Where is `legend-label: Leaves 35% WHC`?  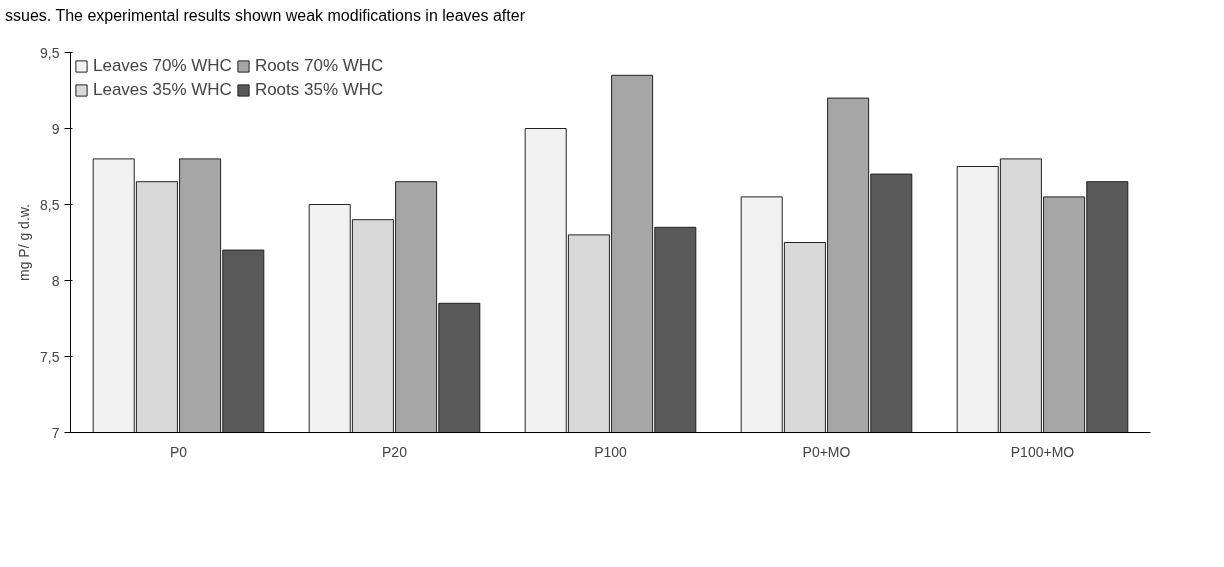 legend-label: Leaves 35% WHC is located at coordinates (162, 90).